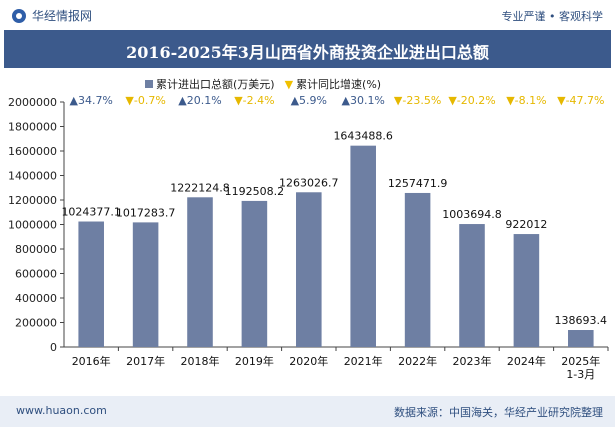 The width and height of the screenshot is (615, 427). Describe the element at coordinates (339, 84) in the screenshot. I see `legend-growth-label: 累计同比增速(%)` at that location.